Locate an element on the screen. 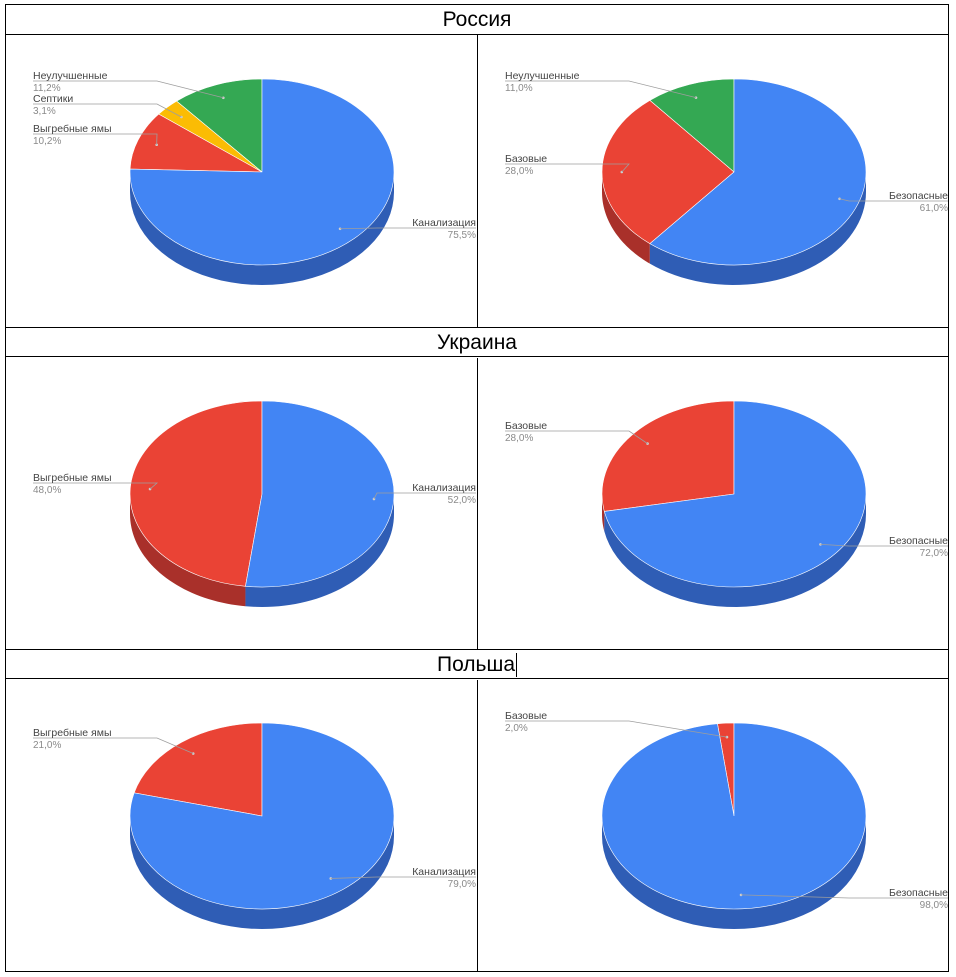 The width and height of the screenshot is (956, 977). chart-cell-ukraine-right: Базовые 28,0% Безопасные 72,0% is located at coordinates (713, 503).